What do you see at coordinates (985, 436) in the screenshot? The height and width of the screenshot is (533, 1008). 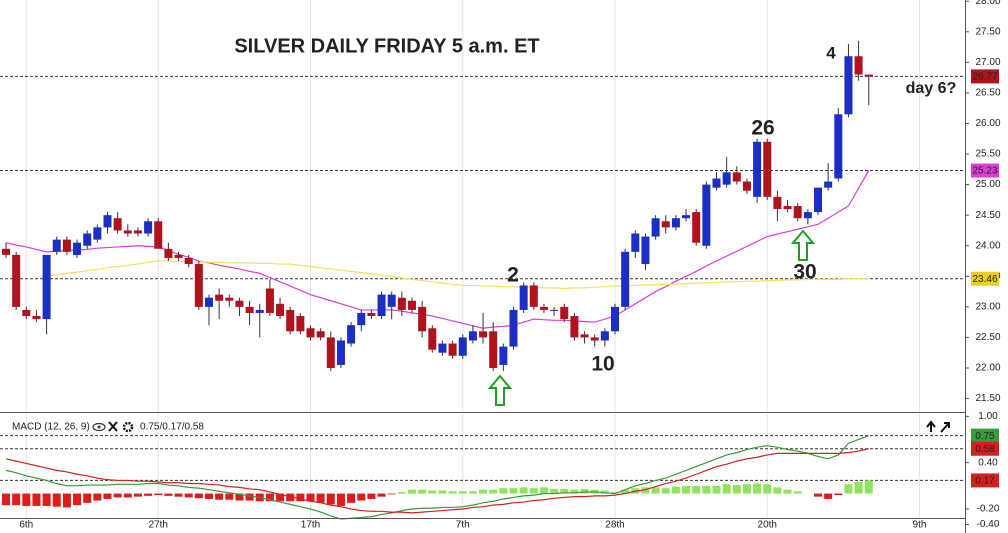 I see `value-box-label: 0.75` at bounding box center [985, 436].